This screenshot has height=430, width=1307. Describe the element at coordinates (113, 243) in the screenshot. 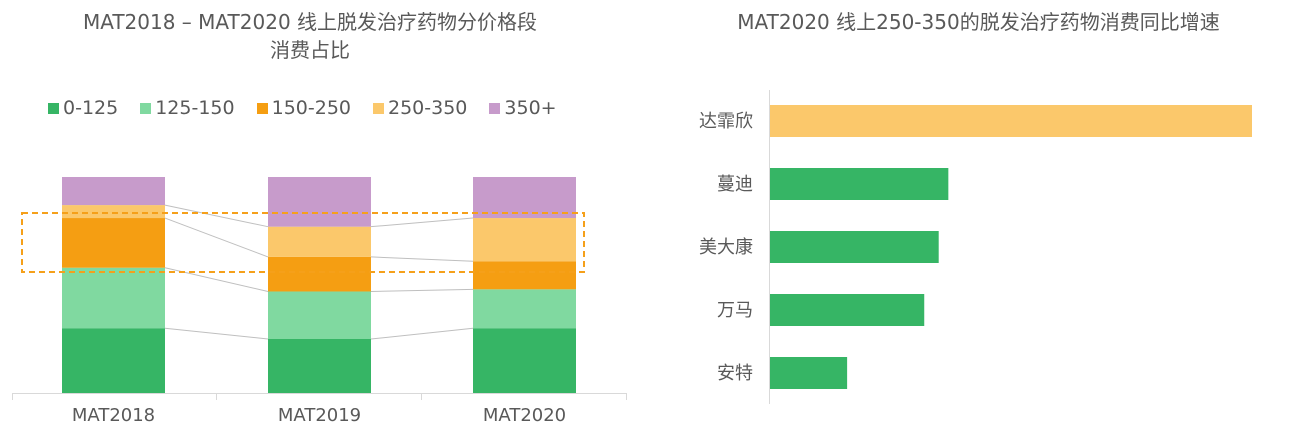

I see `bar-segment-150-250-MAT2018` at that location.